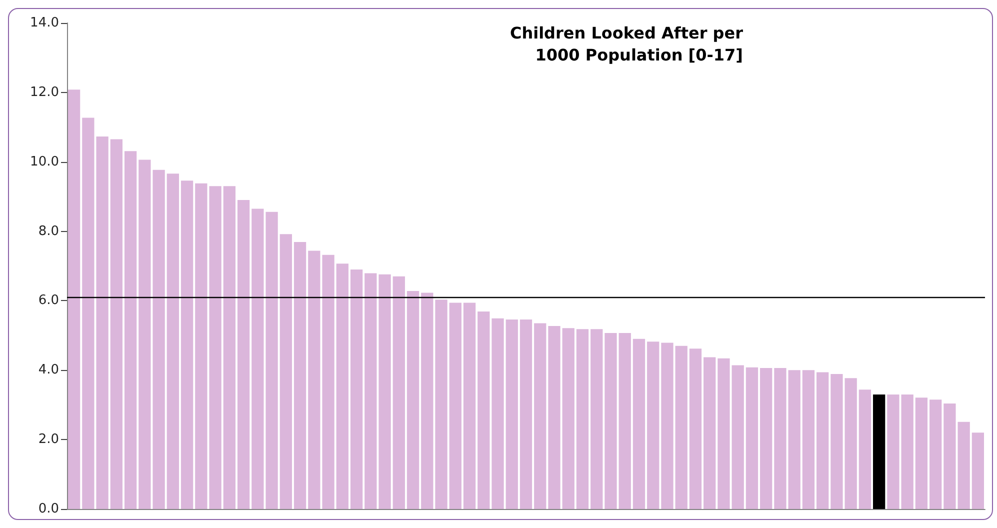  Describe the element at coordinates (44, 162) in the screenshot. I see `y-tick-label: 10.0` at that location.